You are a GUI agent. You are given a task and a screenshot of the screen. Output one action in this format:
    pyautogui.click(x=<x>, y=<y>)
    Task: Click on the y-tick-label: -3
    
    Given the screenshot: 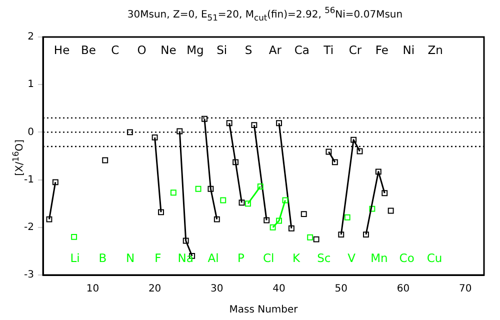 What is the action you would take?
    pyautogui.click(x=29, y=275)
    